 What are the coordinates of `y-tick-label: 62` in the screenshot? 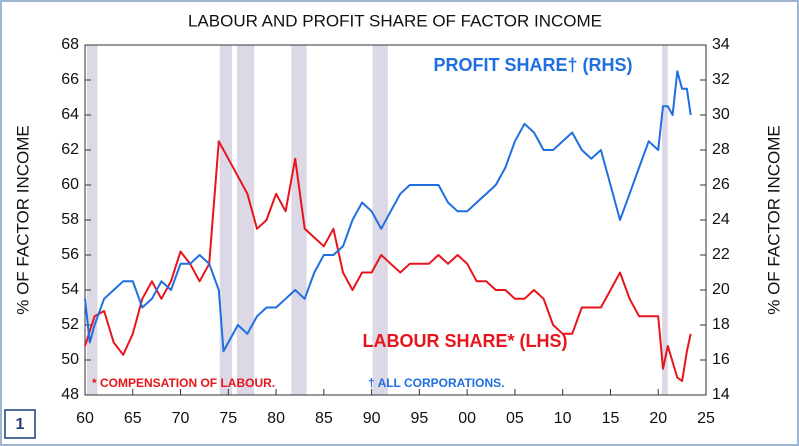 It's located at (70, 149).